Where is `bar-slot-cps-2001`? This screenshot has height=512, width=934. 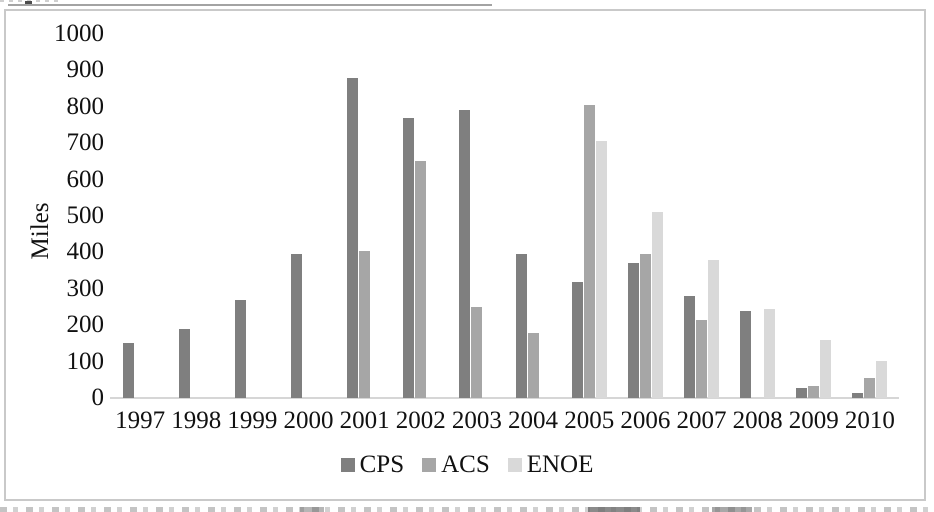 bar-slot-cps-2001 is located at coordinates (353, 238).